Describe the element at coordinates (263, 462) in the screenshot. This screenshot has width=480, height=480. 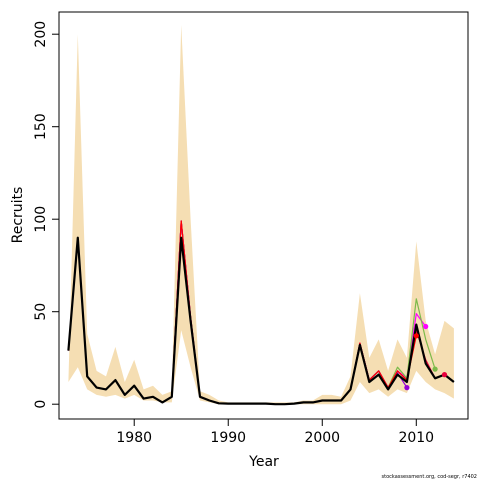
I see `x-axis-title: Year` at that location.